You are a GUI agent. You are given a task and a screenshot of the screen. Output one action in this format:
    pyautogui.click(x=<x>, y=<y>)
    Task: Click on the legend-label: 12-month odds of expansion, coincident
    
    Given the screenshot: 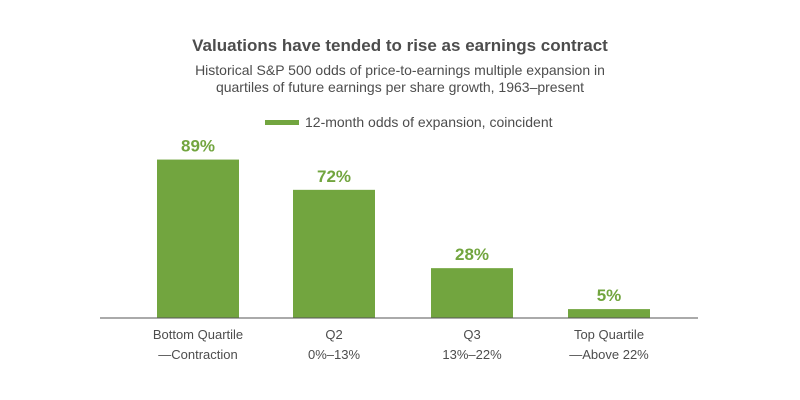 What is the action you would take?
    pyautogui.click(x=429, y=122)
    